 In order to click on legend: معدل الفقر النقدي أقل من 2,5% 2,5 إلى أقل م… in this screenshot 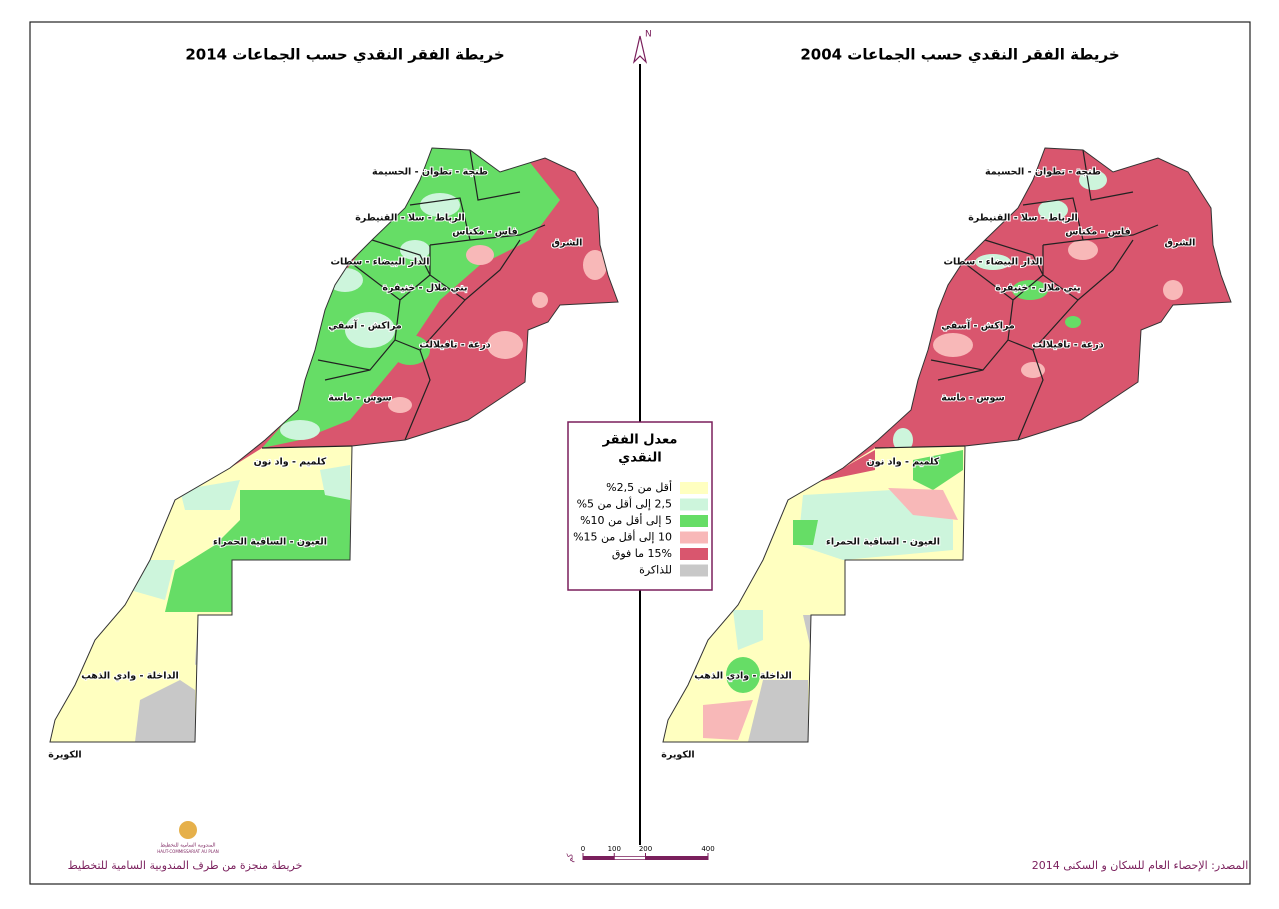, I will do `click(640, 506)`.